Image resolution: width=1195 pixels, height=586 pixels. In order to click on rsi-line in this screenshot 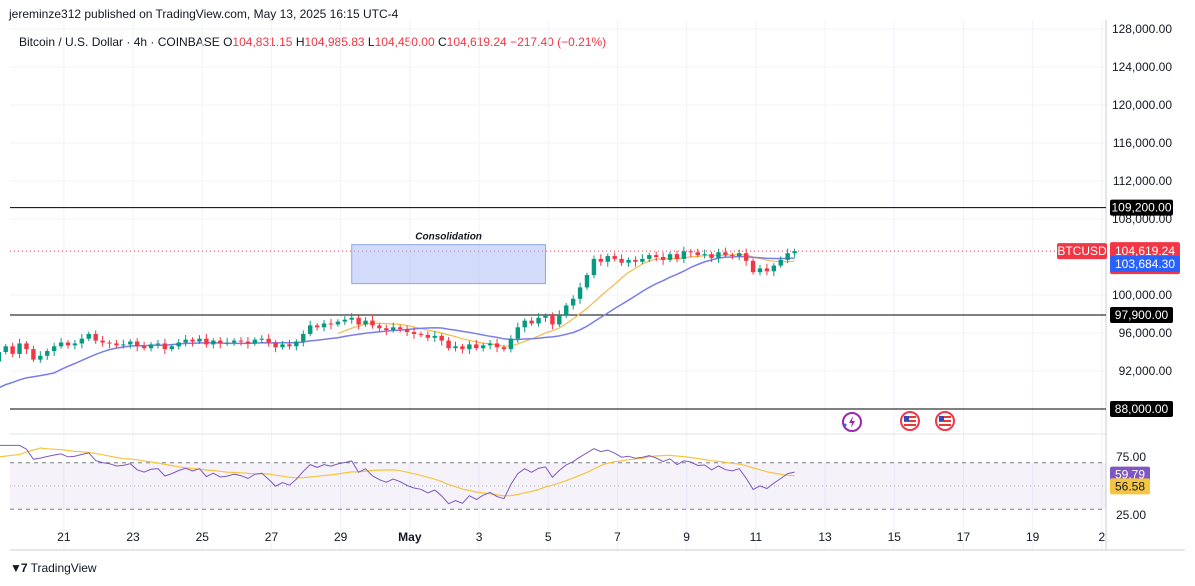, I will do `click(397, 474)`.